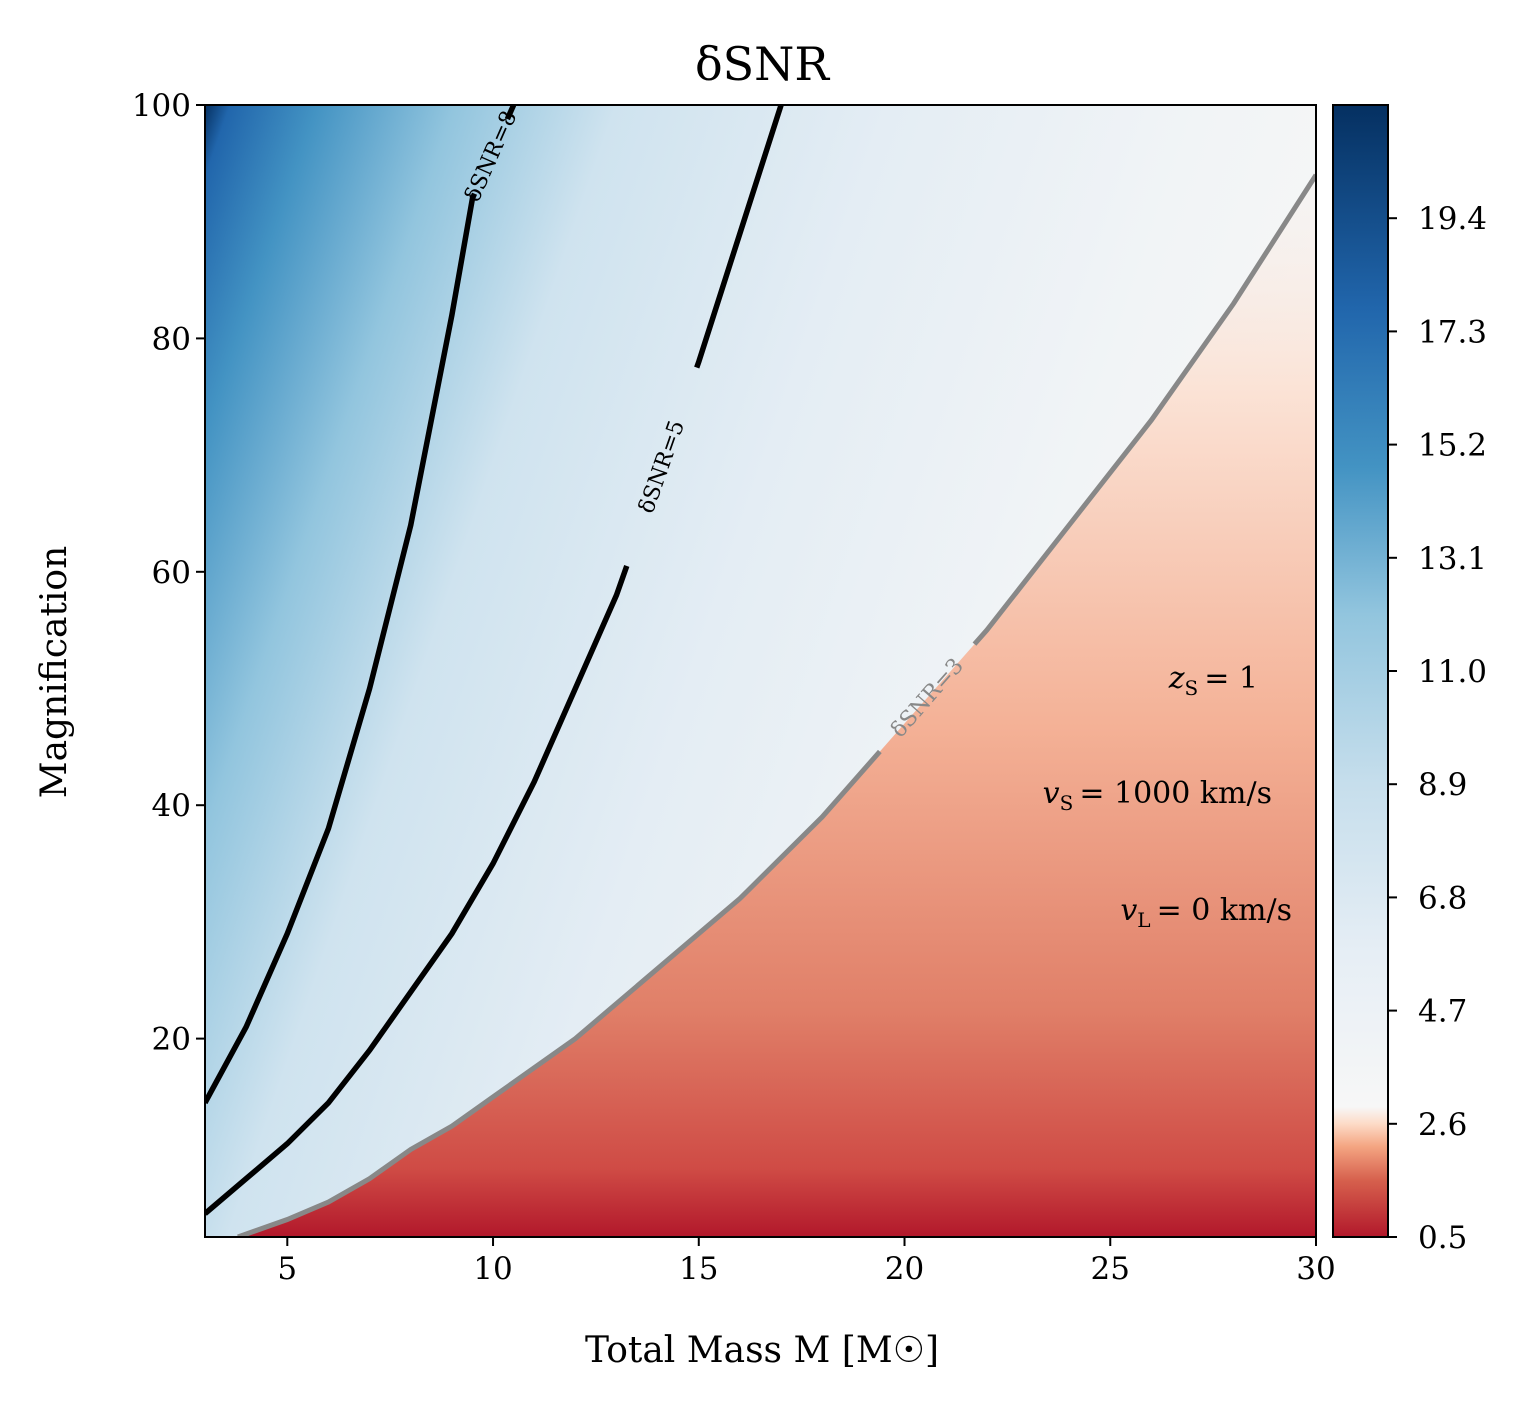  What do you see at coordinates (1442, 898) in the screenshot?
I see `colorbar-tick-label: 6.8` at bounding box center [1442, 898].